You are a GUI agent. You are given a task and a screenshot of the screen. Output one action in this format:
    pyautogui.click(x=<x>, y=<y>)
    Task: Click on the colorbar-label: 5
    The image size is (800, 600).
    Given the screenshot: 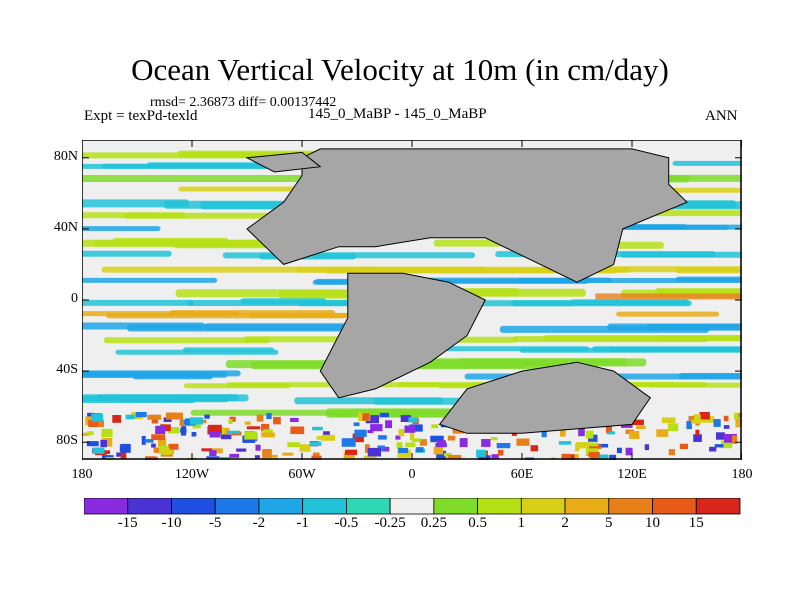 What is the action you would take?
    pyautogui.click(x=609, y=523)
    